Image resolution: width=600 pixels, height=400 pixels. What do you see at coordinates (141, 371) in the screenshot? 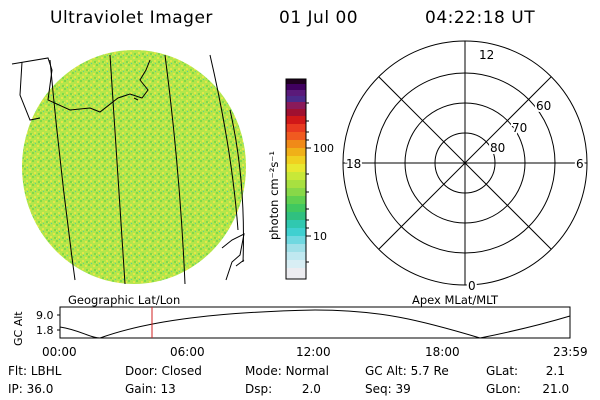
I see `door-label: Door:` at bounding box center [141, 371].